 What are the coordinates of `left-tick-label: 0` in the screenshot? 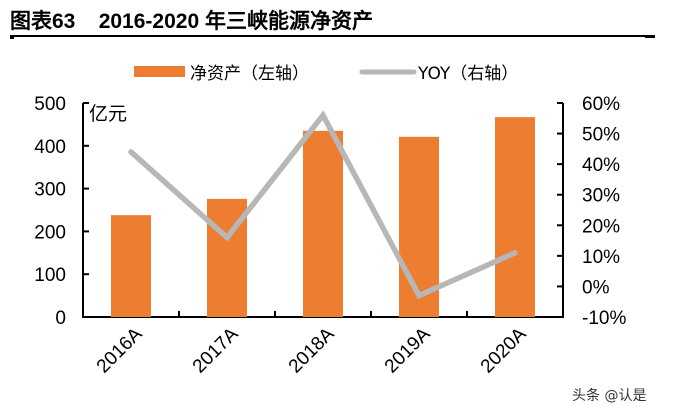 It's located at (60, 318).